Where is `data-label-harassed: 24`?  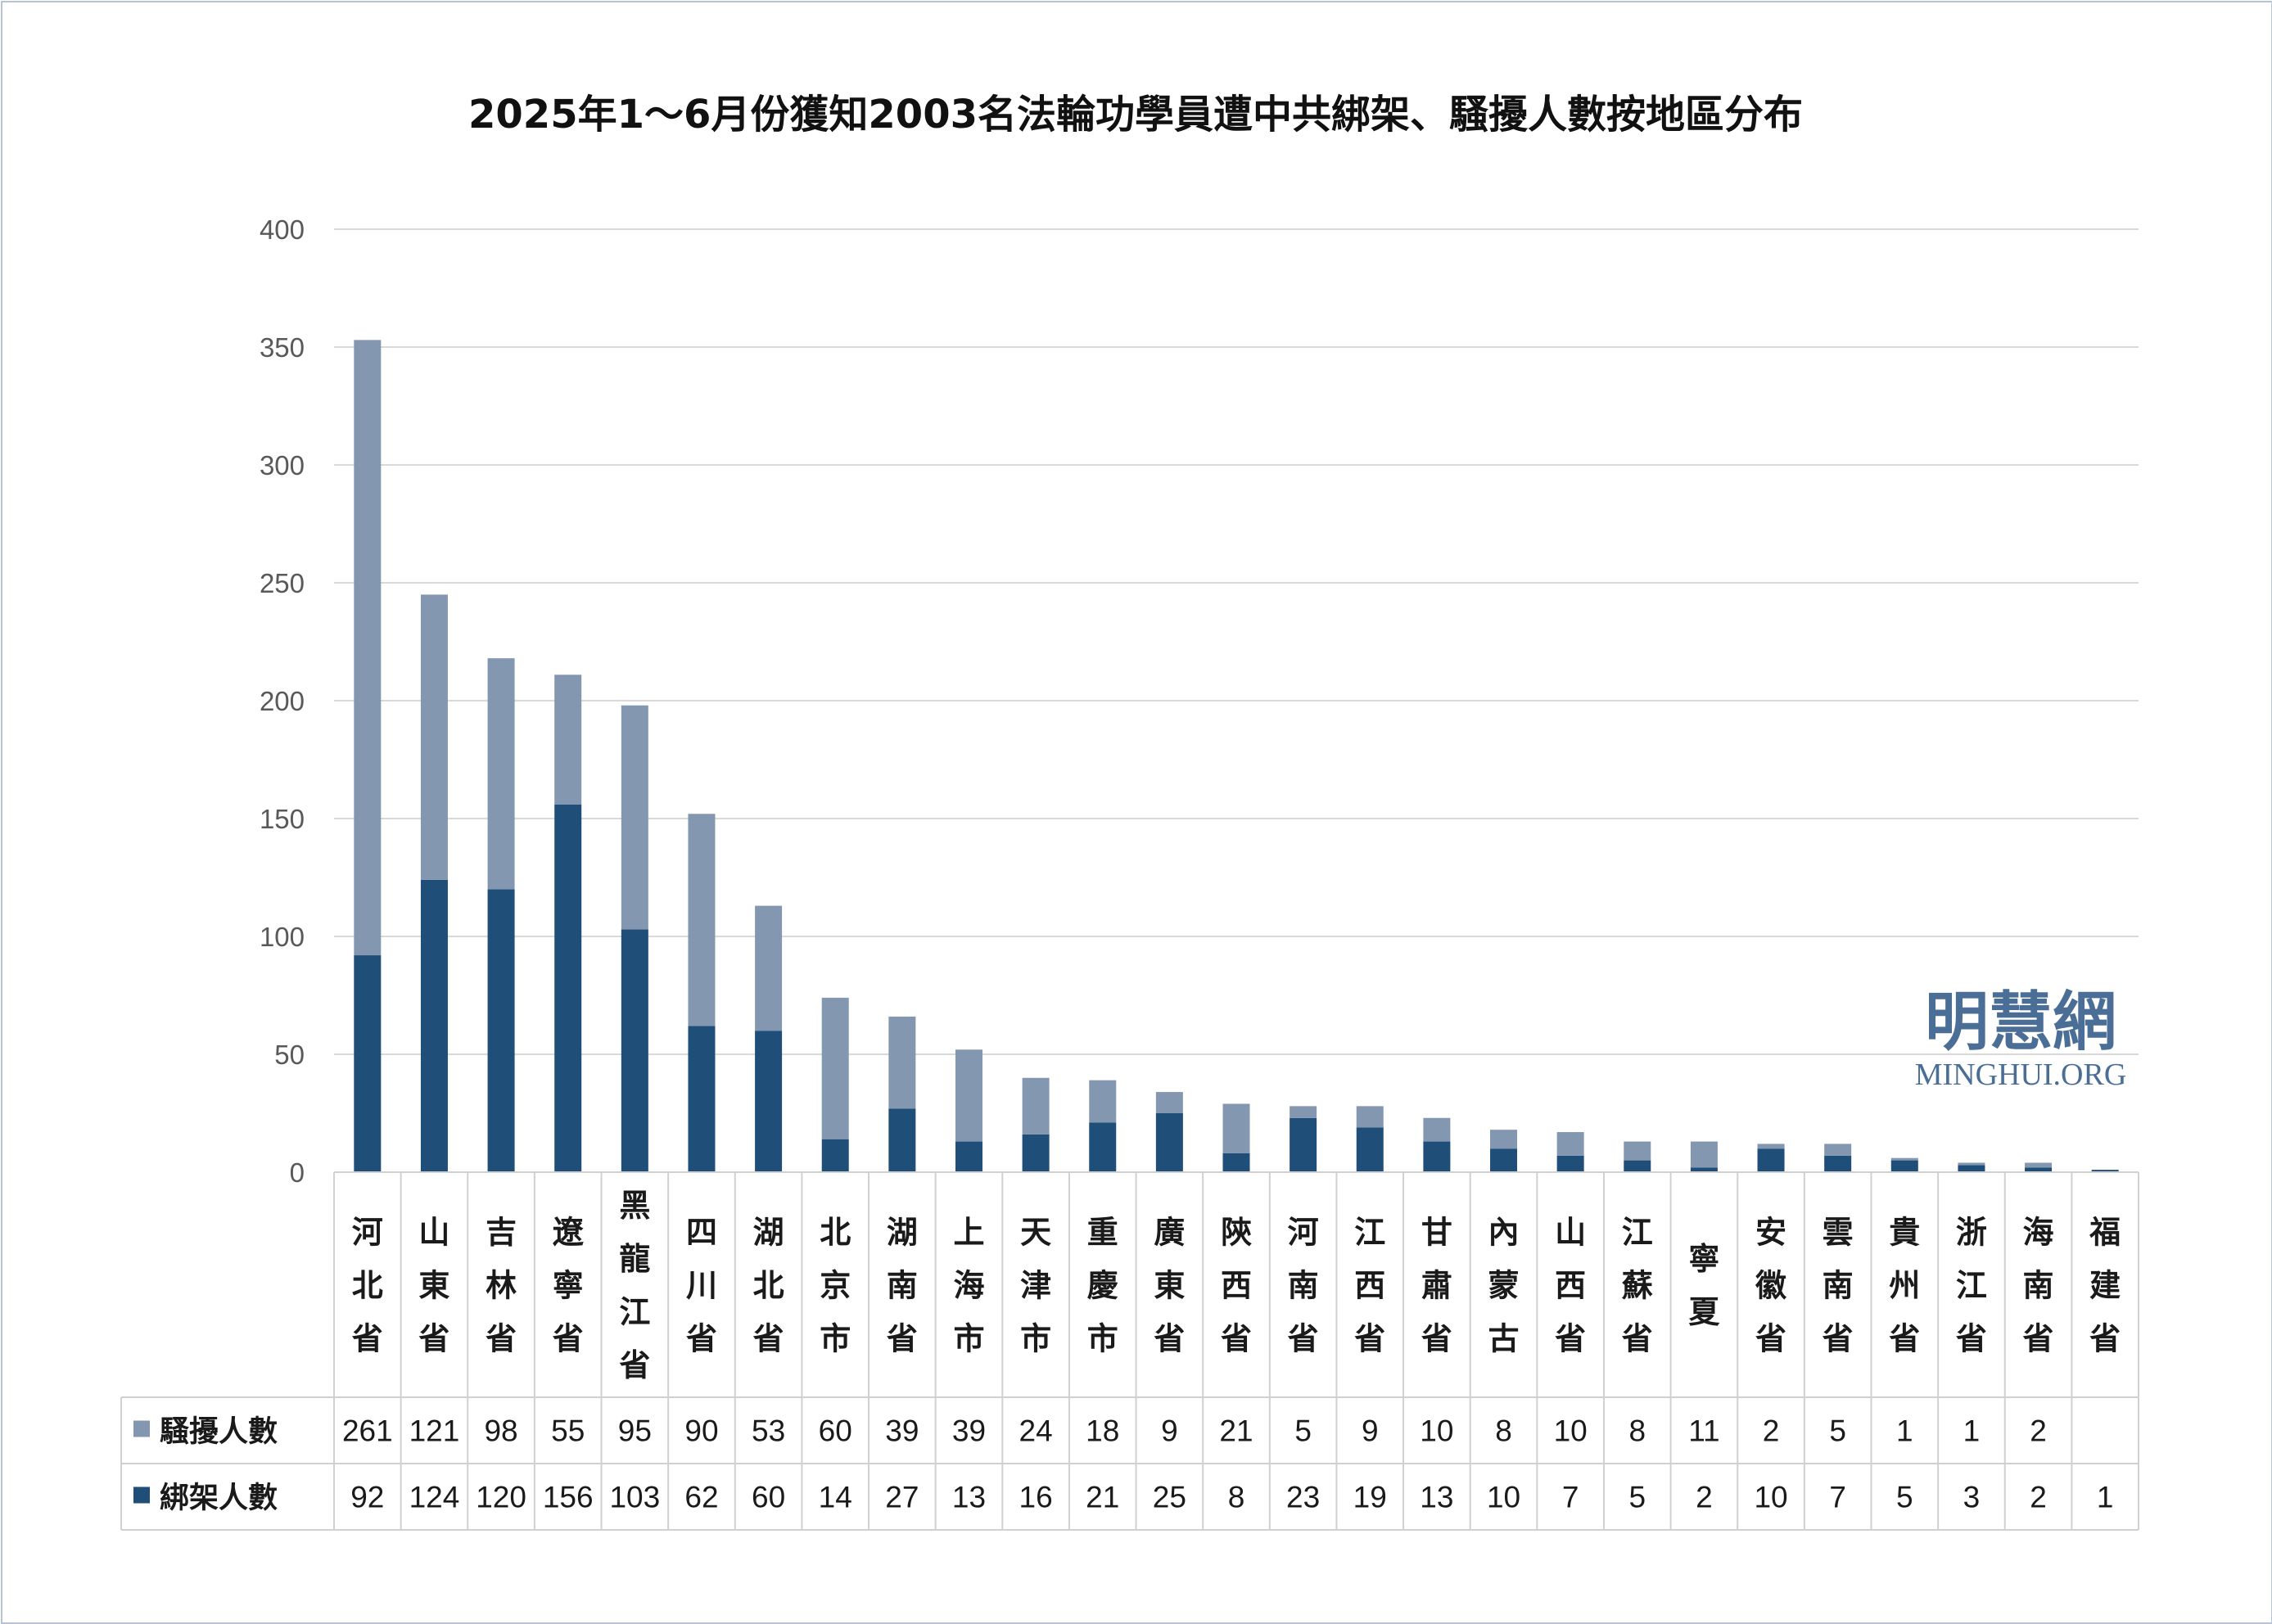
data-label-harassed: 24 is located at coordinates (1036, 1431).